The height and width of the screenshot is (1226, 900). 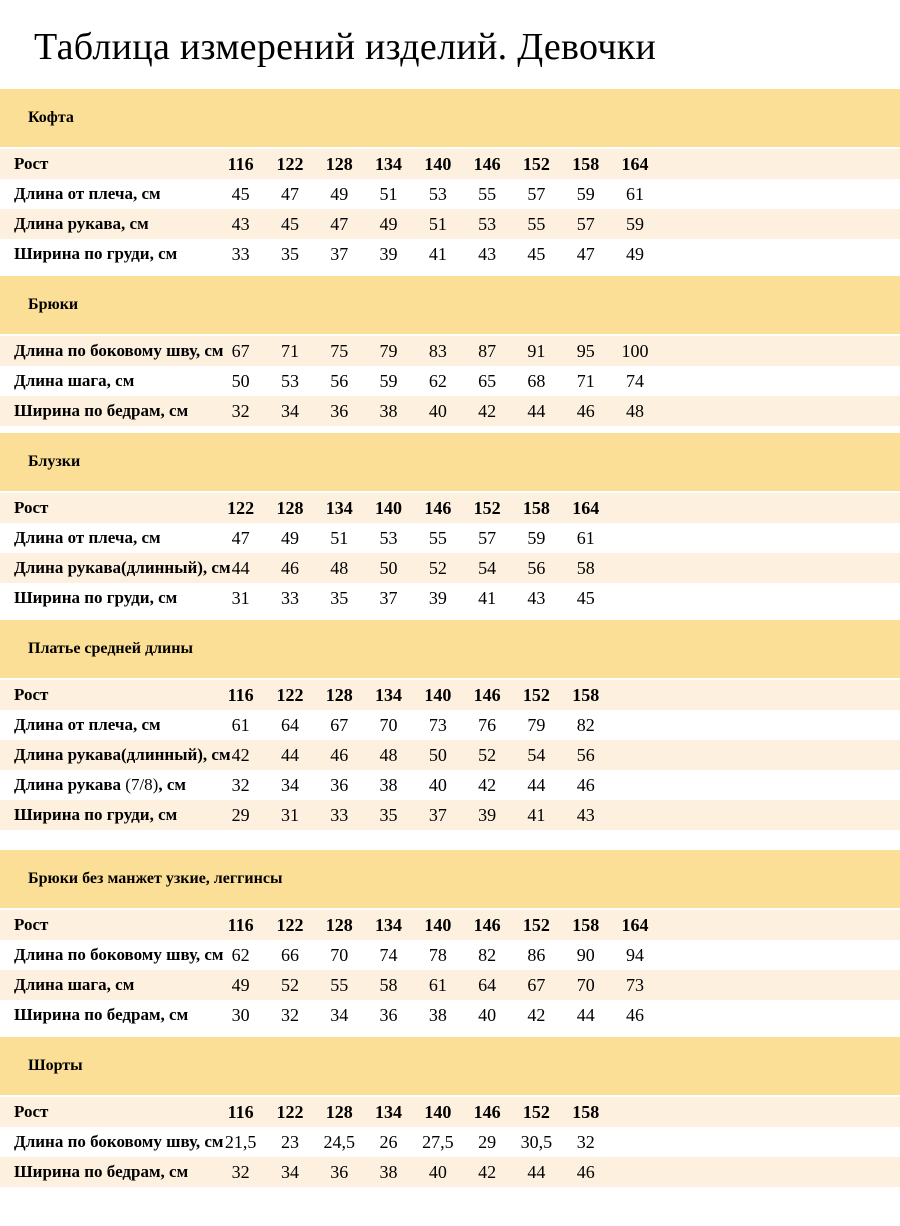 What do you see at coordinates (487, 1111) in the screenshot?
I see `height-value-cell: 146` at bounding box center [487, 1111].